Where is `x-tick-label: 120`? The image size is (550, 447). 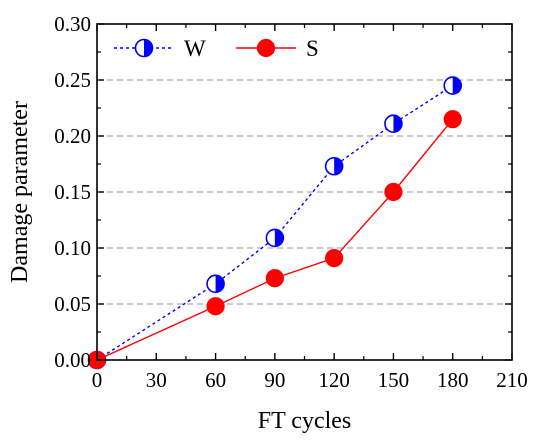 x-tick-label: 120 is located at coordinates (334, 380).